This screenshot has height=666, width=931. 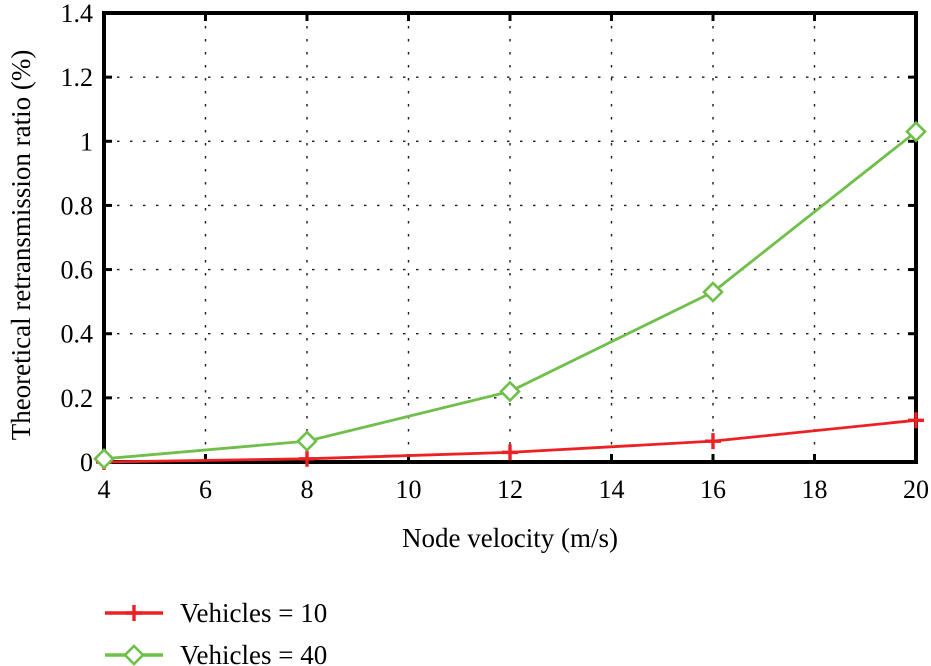 I want to click on y-tick-label: 0, so click(x=86, y=462).